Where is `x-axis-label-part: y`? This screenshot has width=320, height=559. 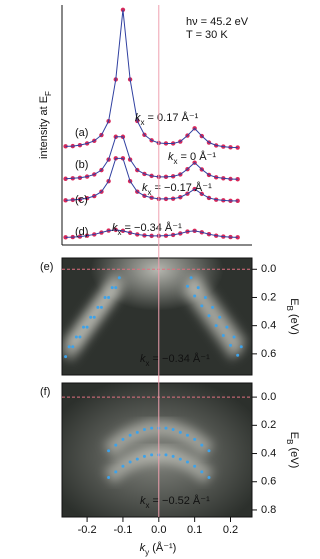 x-axis-label-part: y is located at coordinates (147, 552).